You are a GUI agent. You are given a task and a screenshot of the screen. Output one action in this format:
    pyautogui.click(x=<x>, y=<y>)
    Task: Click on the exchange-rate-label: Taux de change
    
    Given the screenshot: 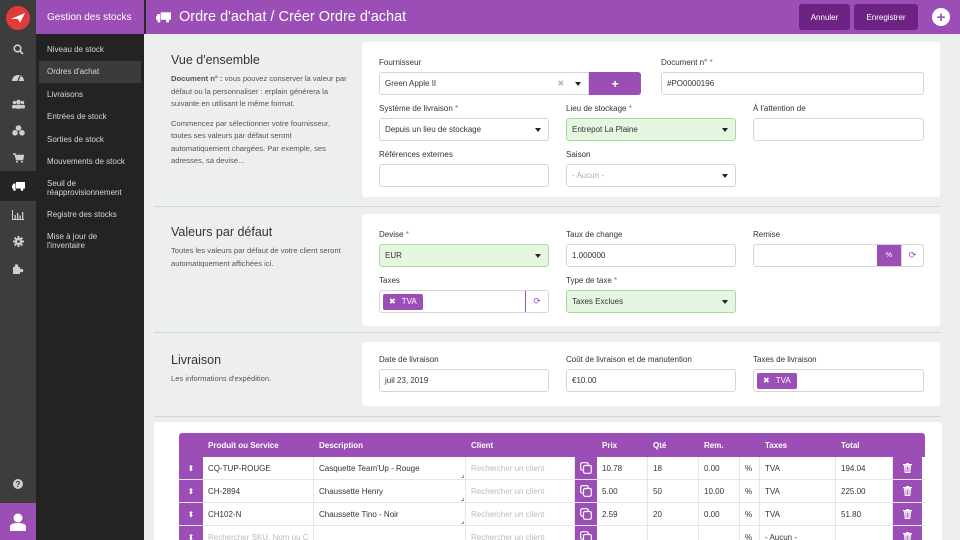 What is the action you would take?
    pyautogui.click(x=594, y=234)
    